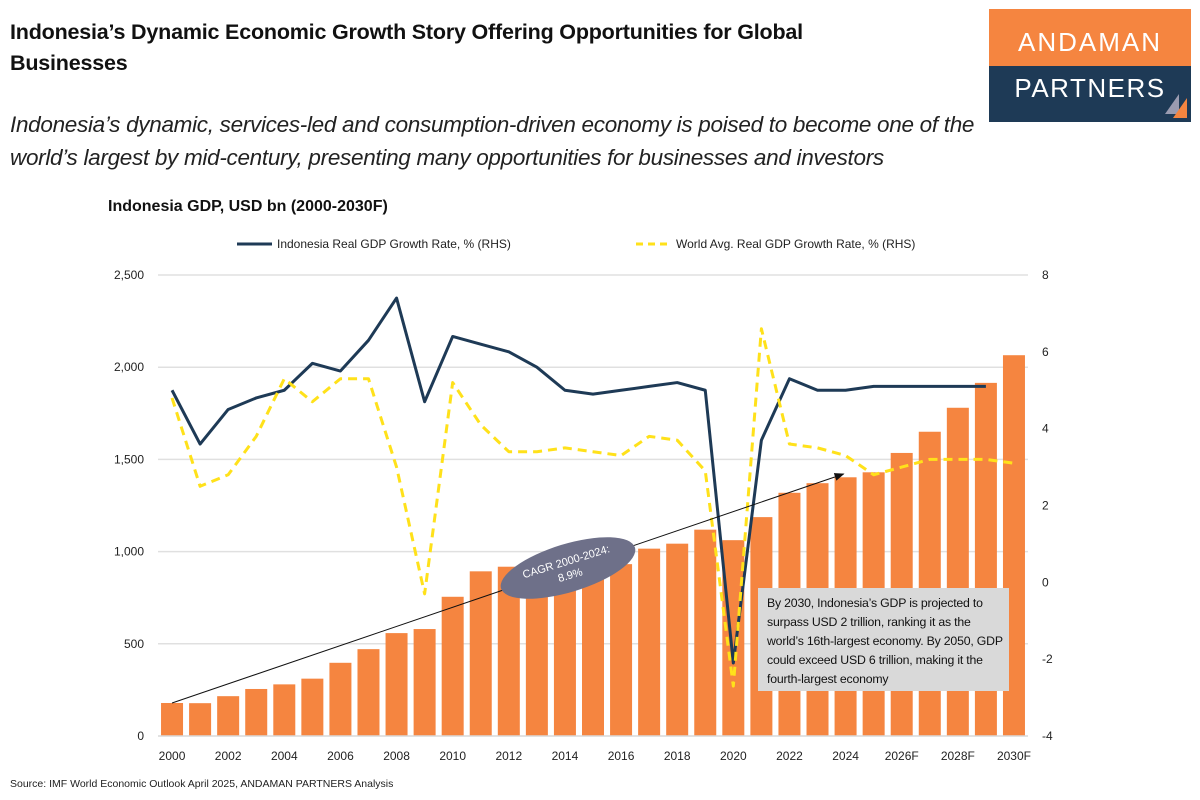 The image size is (1200, 800). I want to click on x-tick-label: 2026F, so click(902, 756).